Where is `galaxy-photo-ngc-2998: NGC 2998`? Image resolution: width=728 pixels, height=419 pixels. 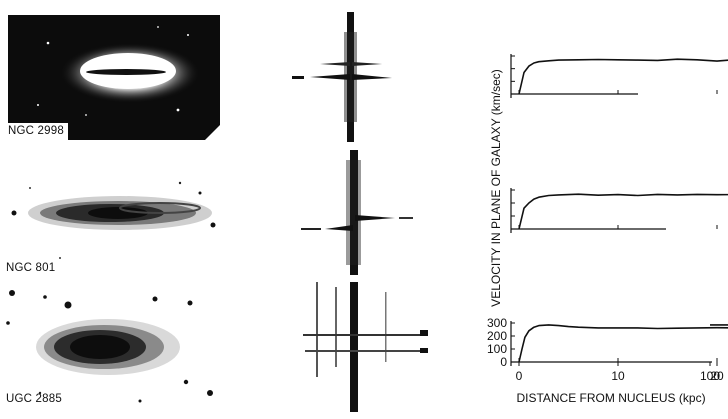 galaxy-photo-ngc-2998: NGC 2998 is located at coordinates (114, 77).